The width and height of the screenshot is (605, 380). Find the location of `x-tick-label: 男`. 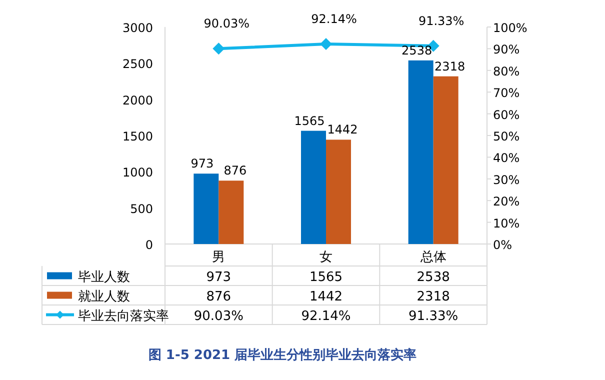

x-tick-label: 男 is located at coordinates (219, 257).